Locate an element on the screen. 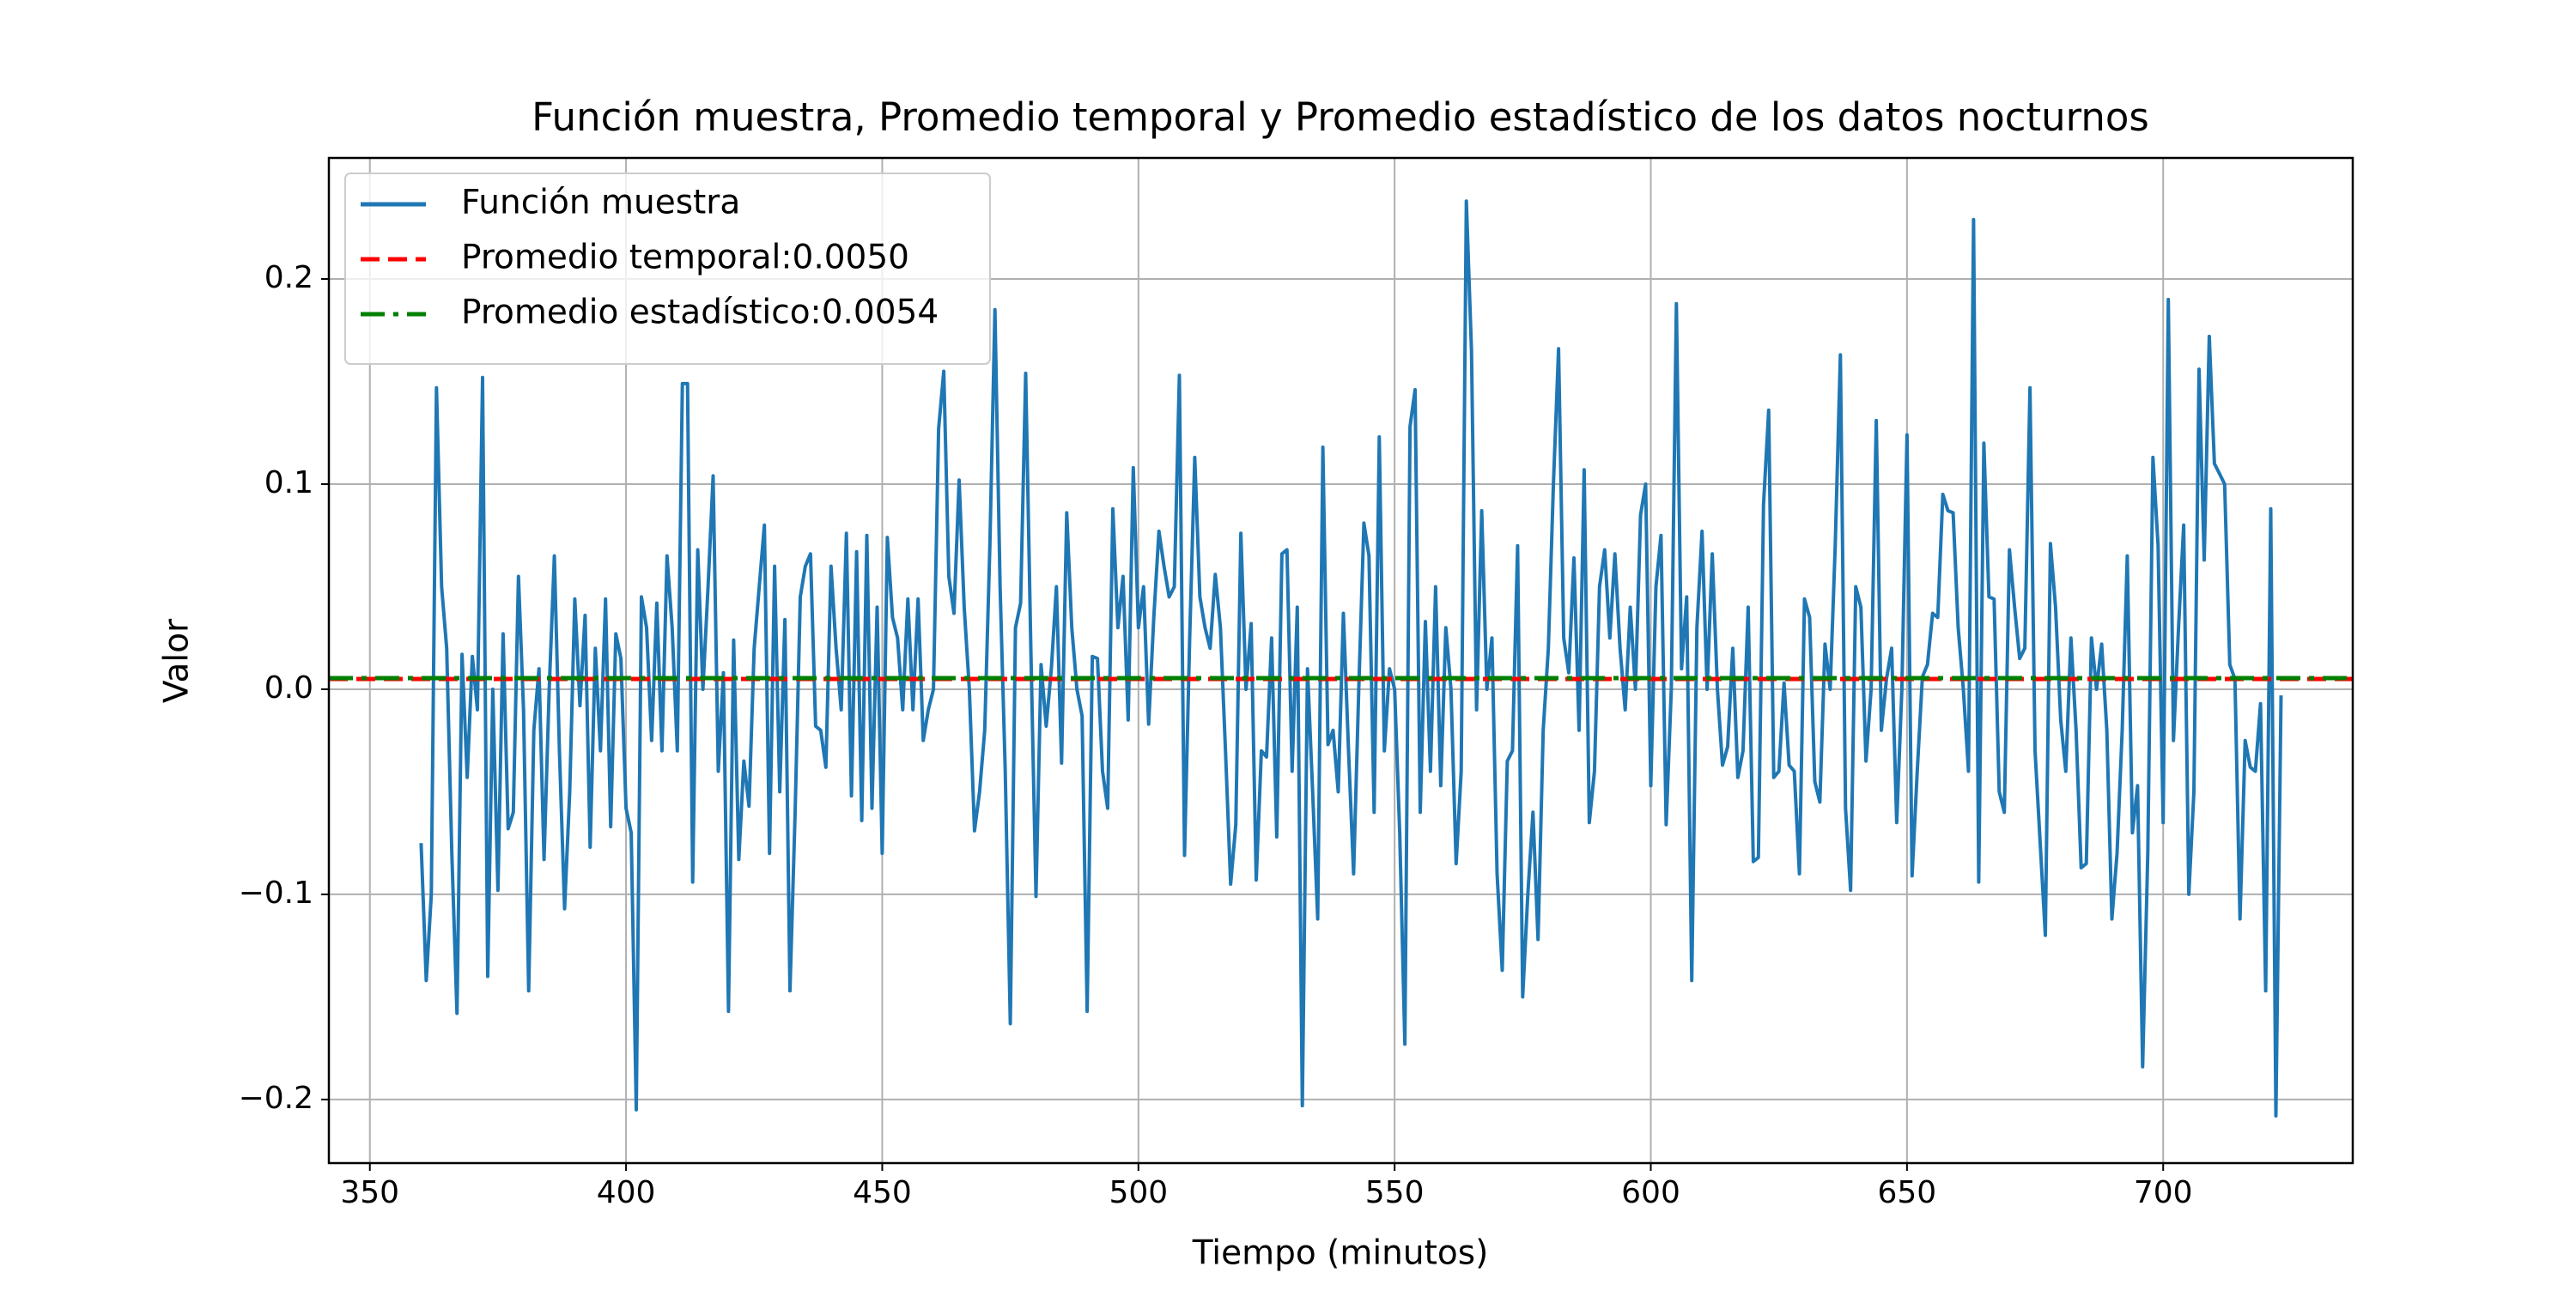 The image size is (2576, 1291). y-tick-label: −0.2 is located at coordinates (276, 1098).